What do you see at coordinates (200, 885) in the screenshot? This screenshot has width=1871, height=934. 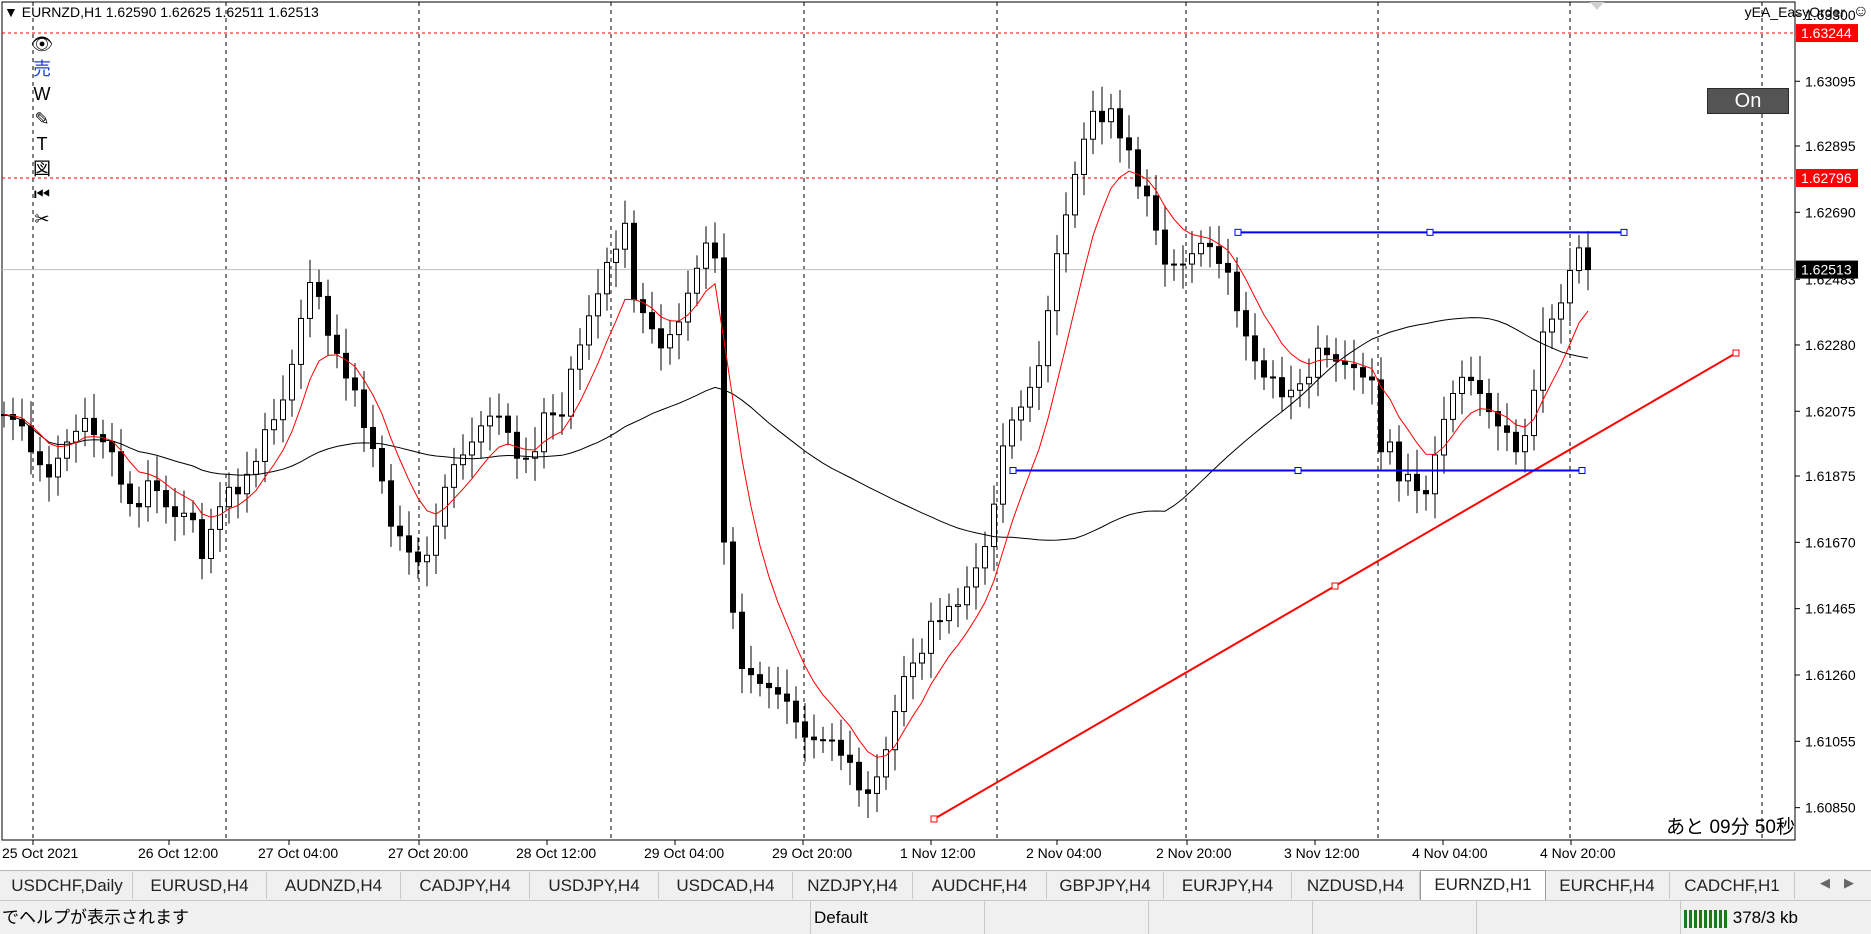 I see `tab-eurusd-h4: EURUSD,H4` at bounding box center [200, 885].